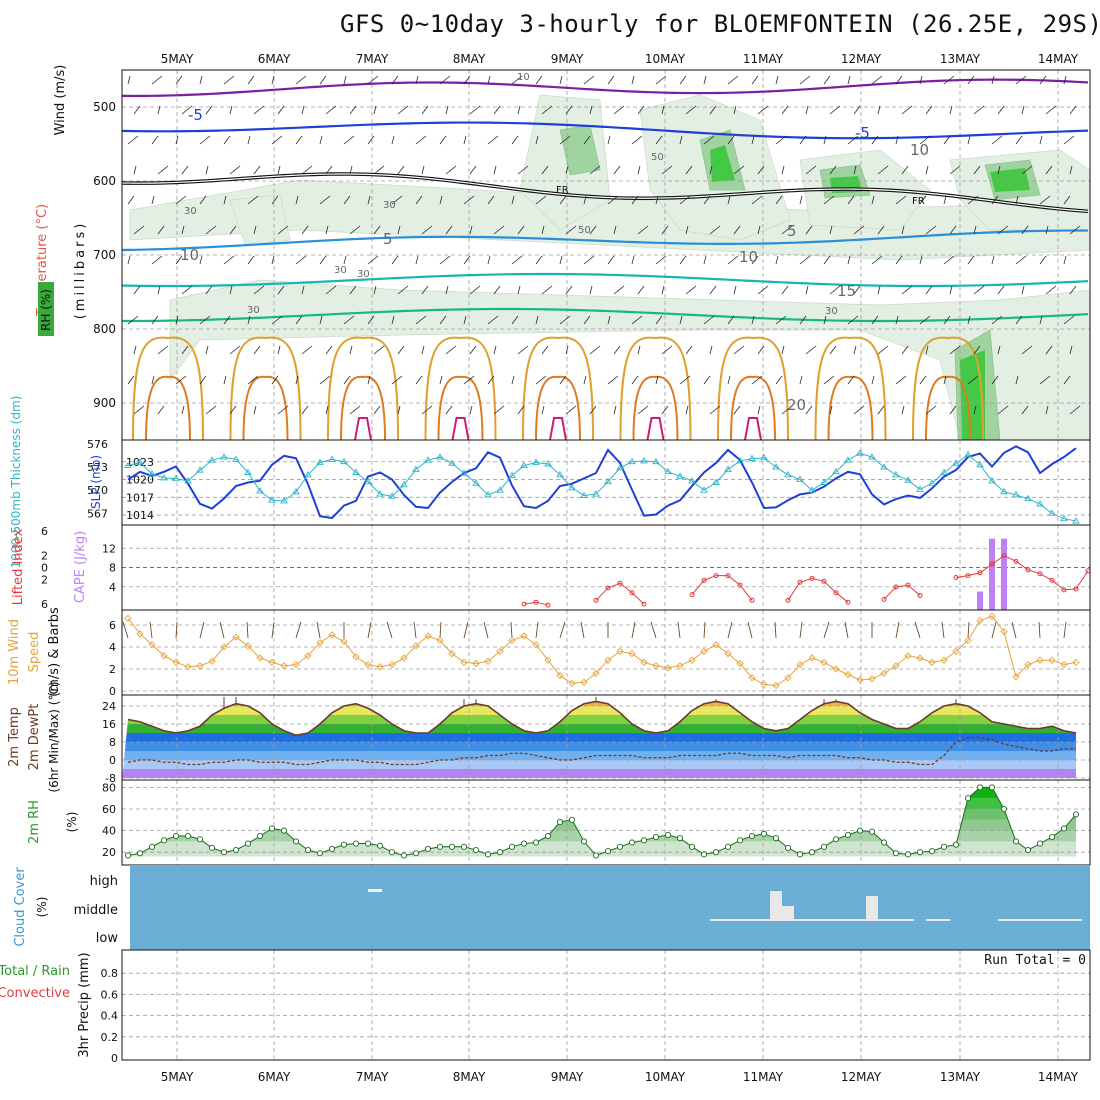 Image resolution: width=1100 pixels, height=1100 pixels. I want to click on cape-label: CAPE (J/kg), so click(80, 567).